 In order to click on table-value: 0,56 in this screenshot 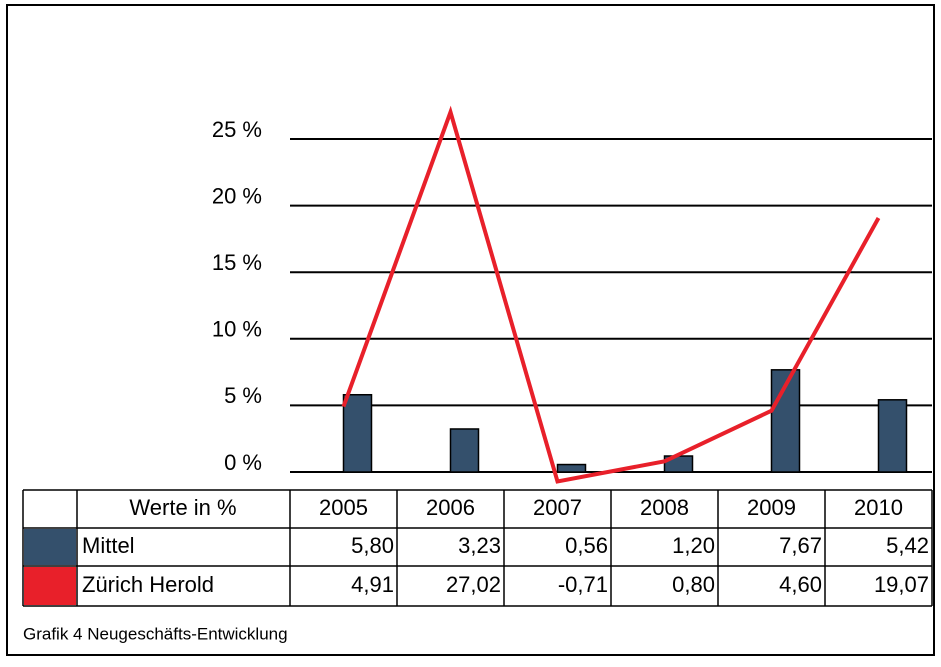, I will do `click(586, 545)`.